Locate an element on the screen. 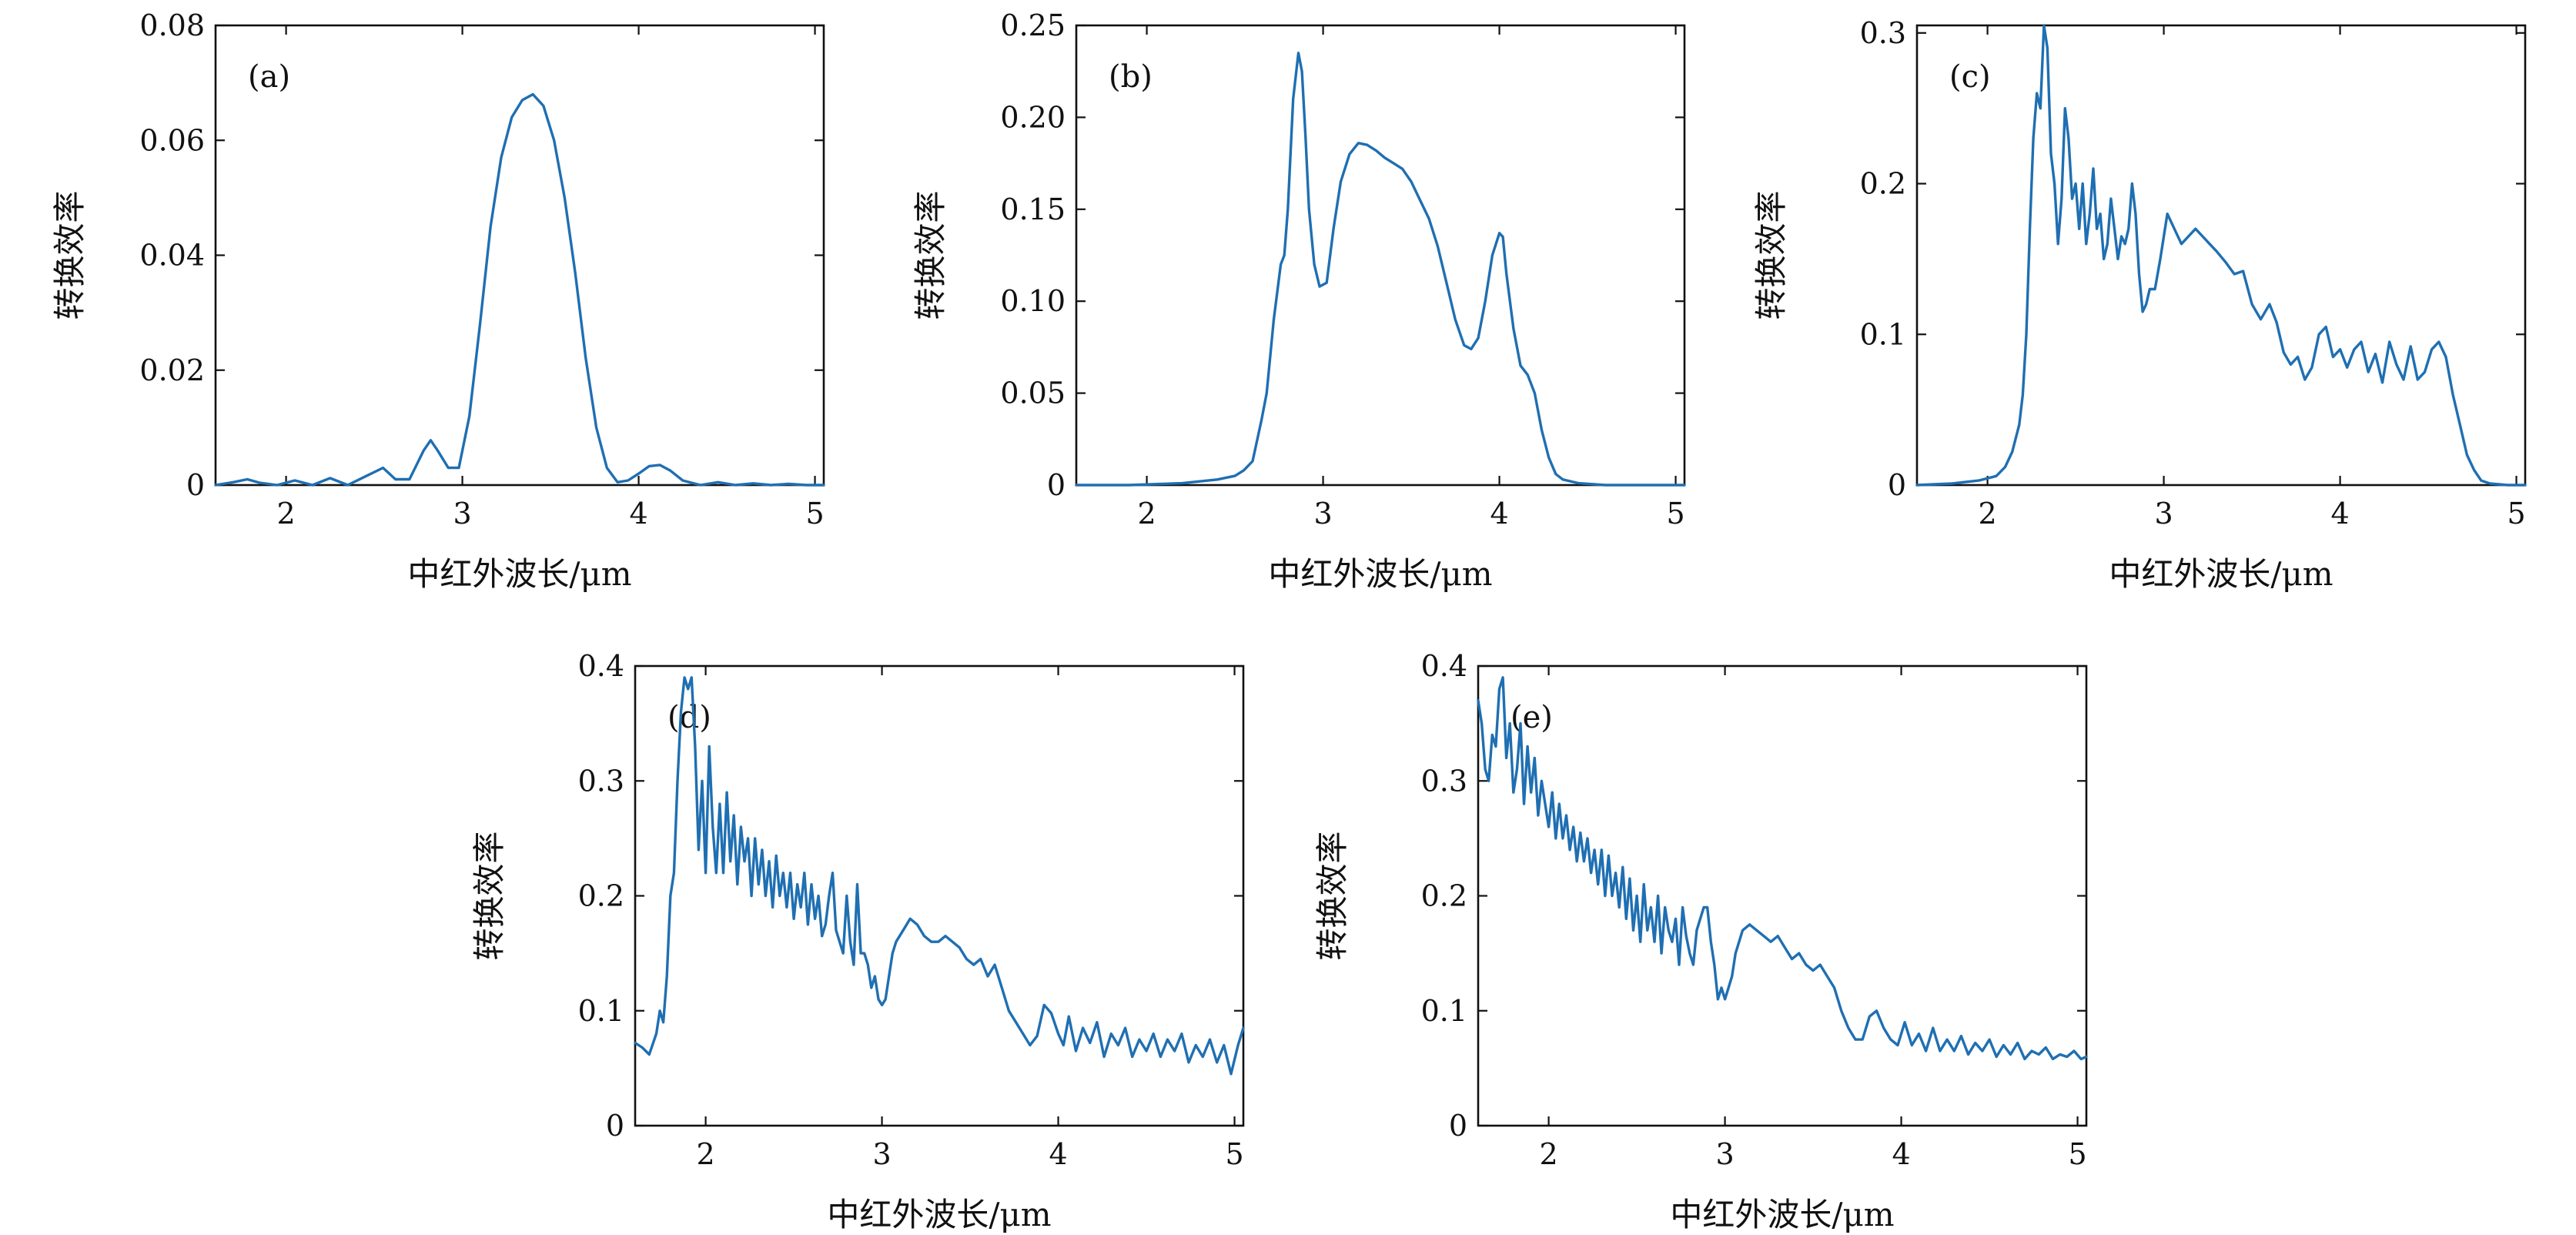  y-tick-label: 0.20 is located at coordinates (1033, 117).